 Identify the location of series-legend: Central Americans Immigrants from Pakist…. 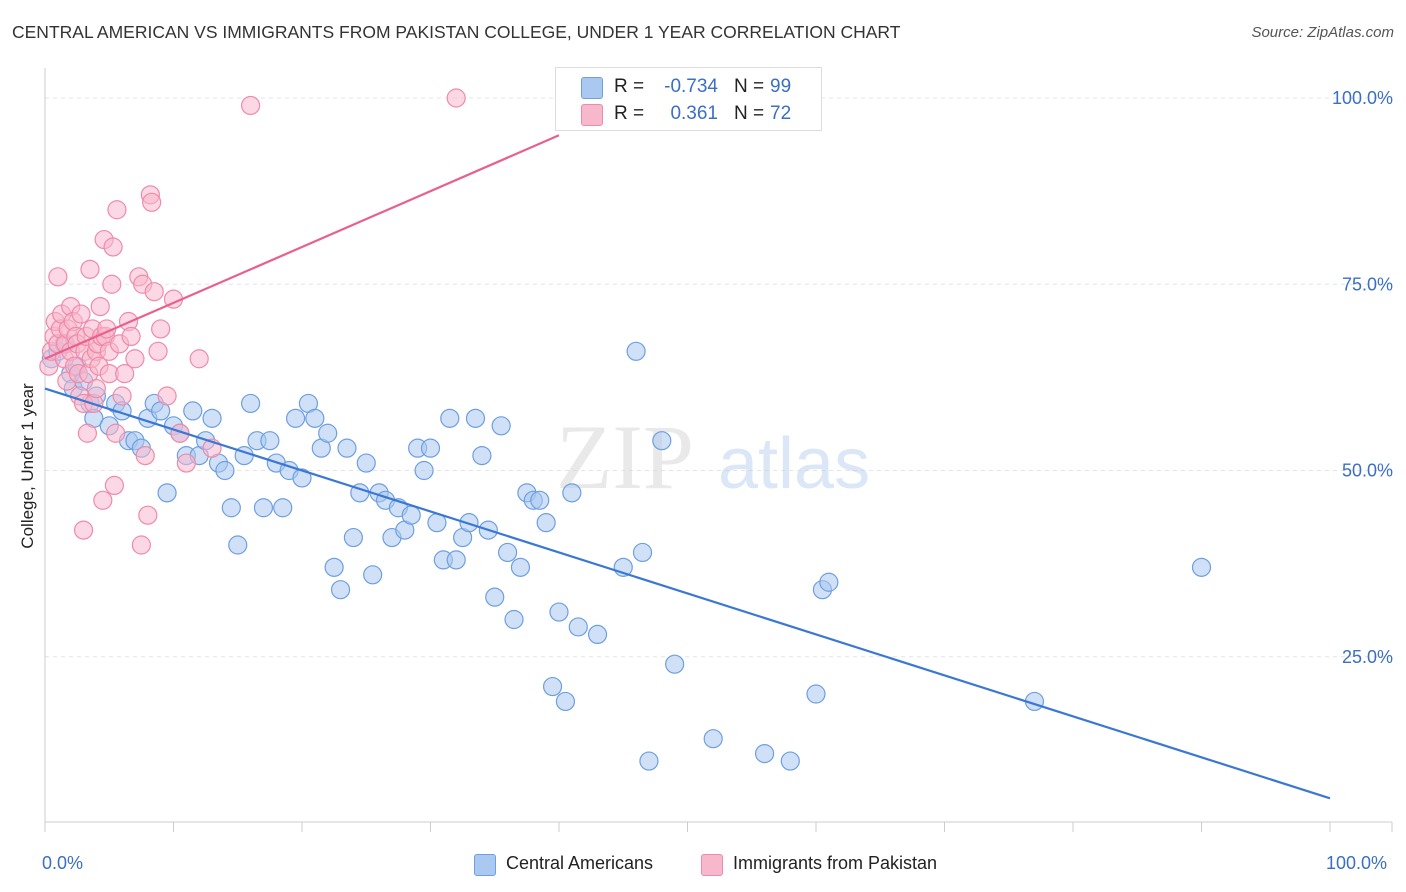
(703, 865).